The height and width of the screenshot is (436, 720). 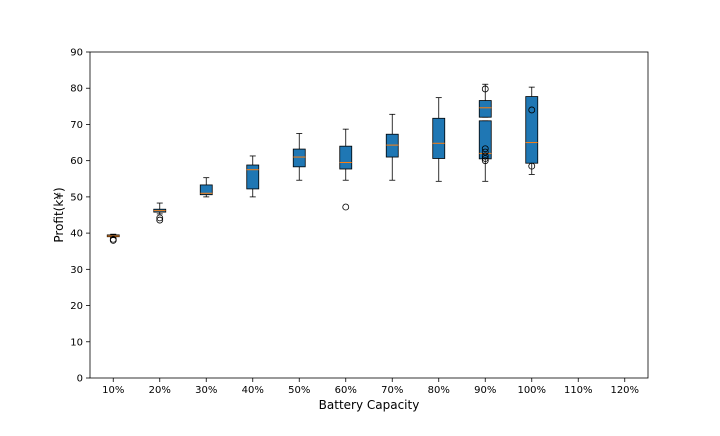 What do you see at coordinates (369, 405) in the screenshot?
I see `x-axis-label: Battery Capacity` at bounding box center [369, 405].